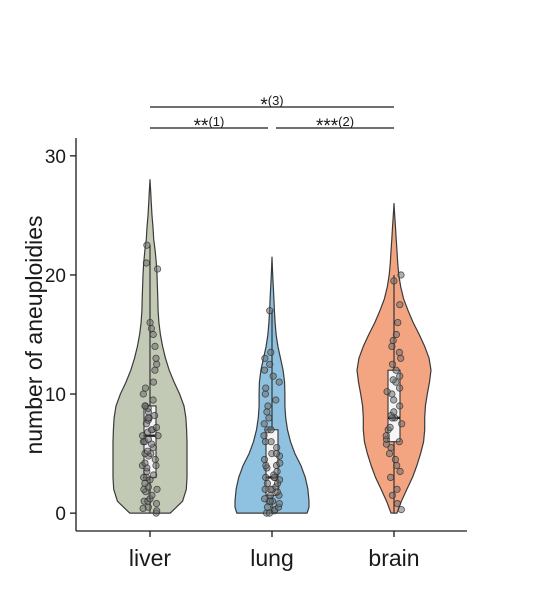 The image size is (547, 592). I want to click on x-category-labels: liver lung brain, so click(274, 551).